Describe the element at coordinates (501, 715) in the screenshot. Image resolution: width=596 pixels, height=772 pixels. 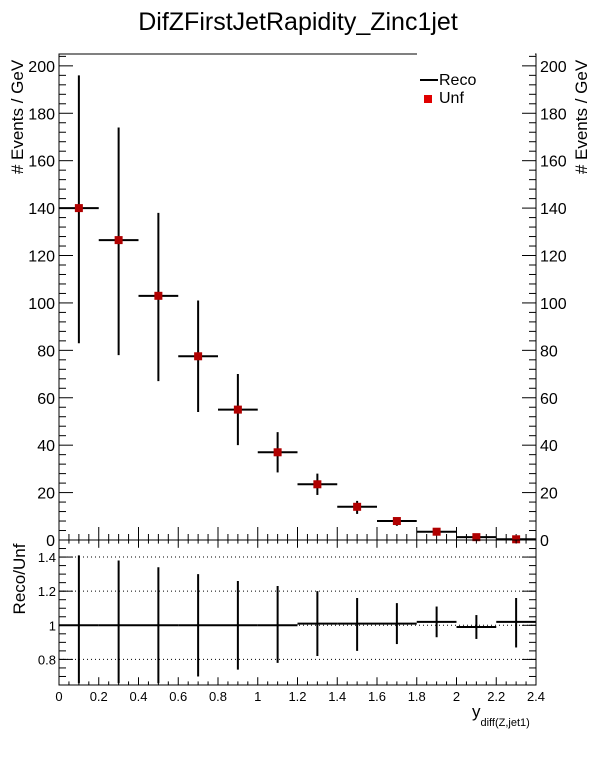
I see `x-axis-label: ydiff(Z,jet1)` at that location.